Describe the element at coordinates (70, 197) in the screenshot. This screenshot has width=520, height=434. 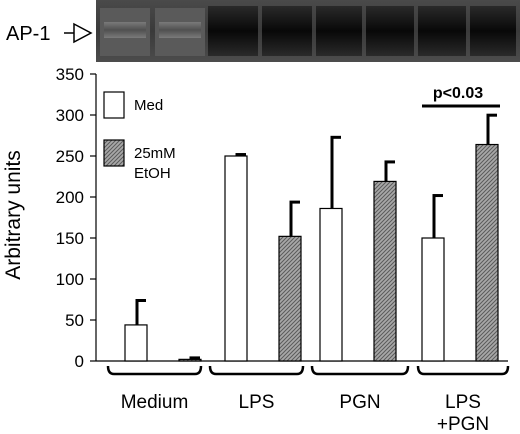
I see `y-tick-label: 200` at that location.